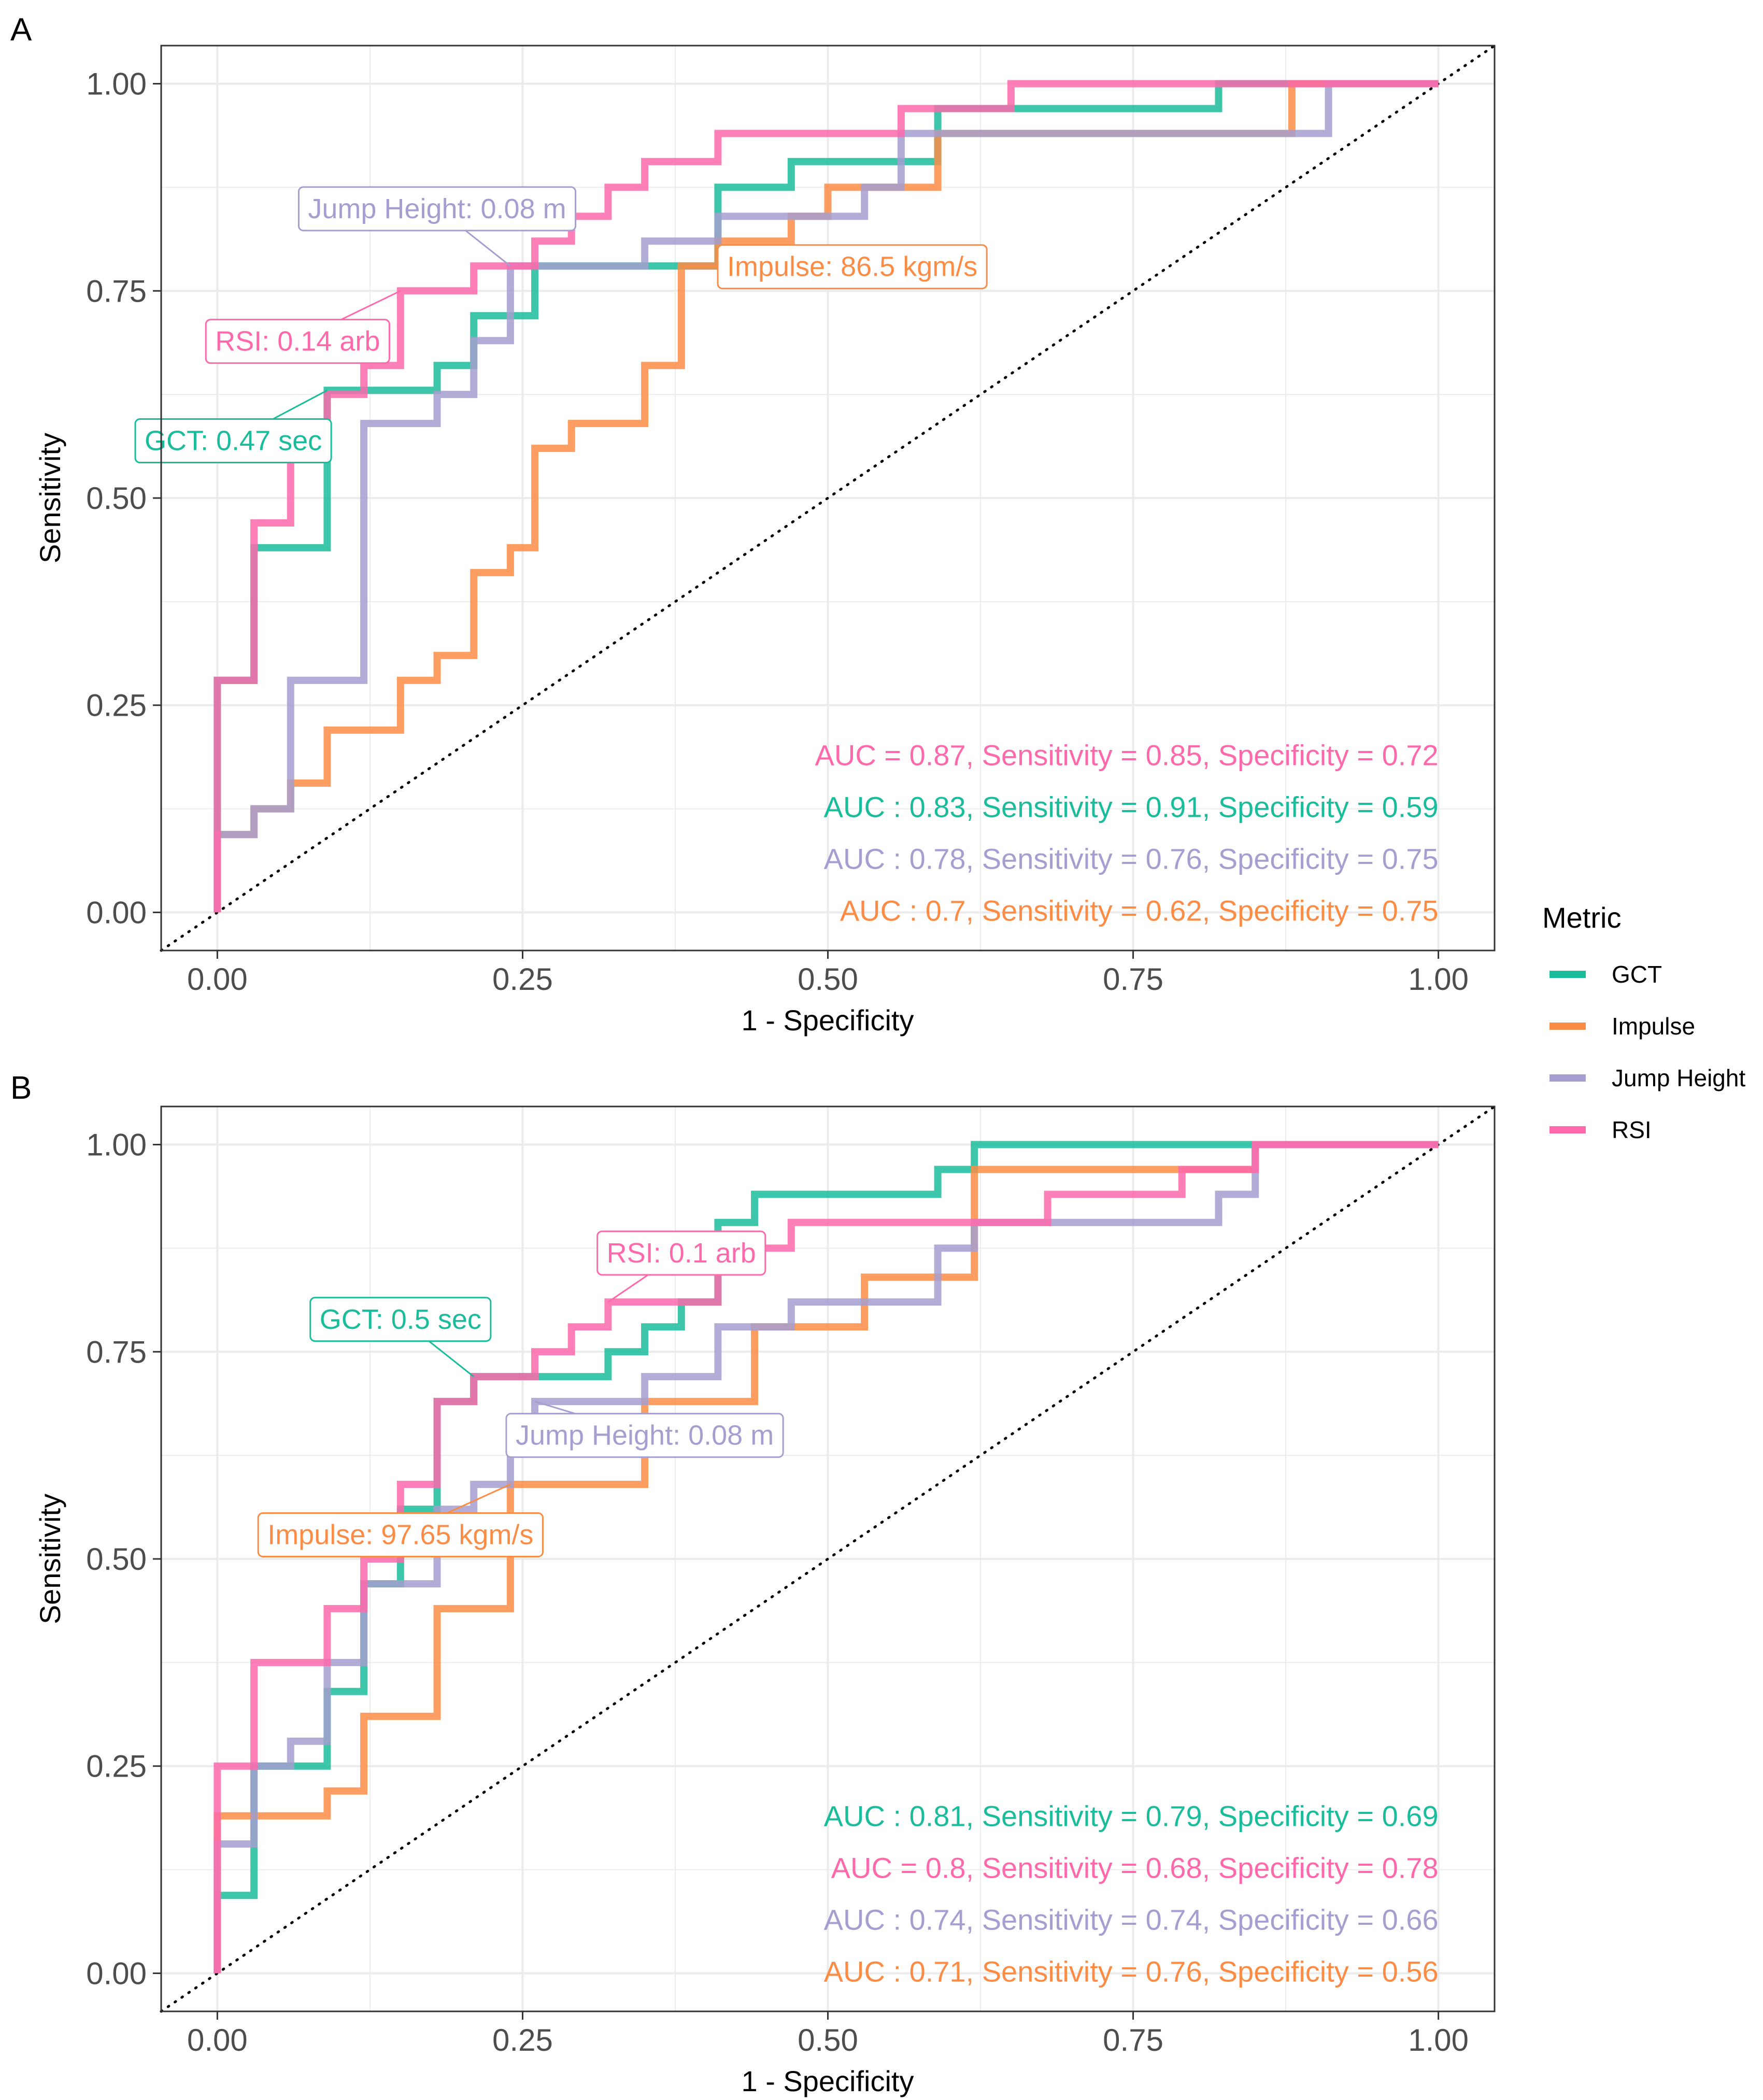  What do you see at coordinates (21, 30) in the screenshot?
I see `panel-a-label: A` at bounding box center [21, 30].